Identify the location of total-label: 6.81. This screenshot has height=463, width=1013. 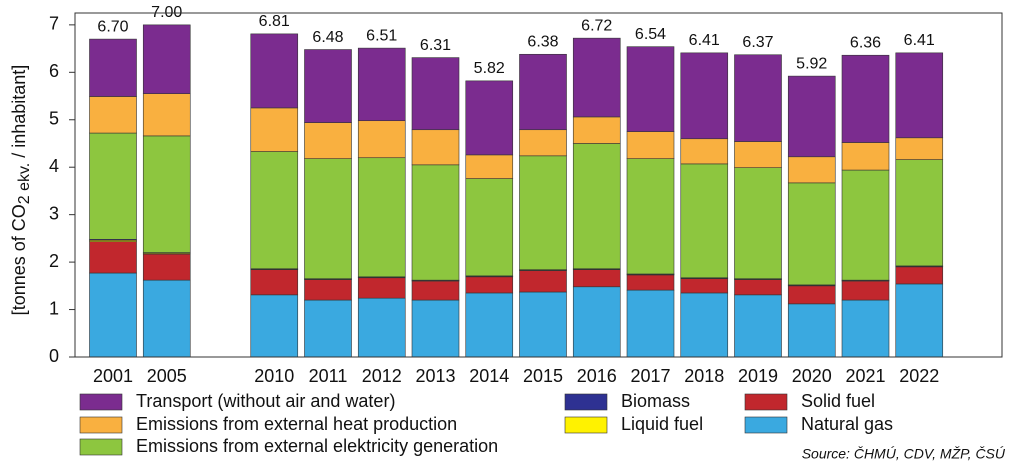
(274, 21).